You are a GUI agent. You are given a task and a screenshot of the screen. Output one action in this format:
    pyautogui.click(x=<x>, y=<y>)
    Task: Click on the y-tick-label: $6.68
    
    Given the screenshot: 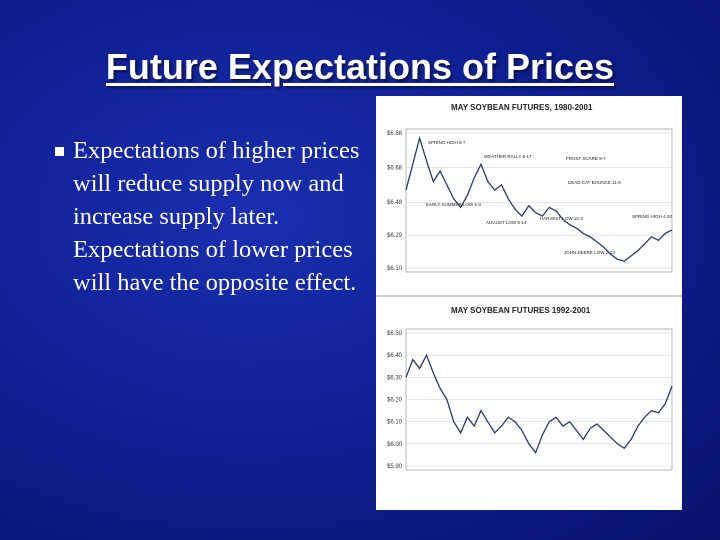 What is the action you would take?
    pyautogui.click(x=395, y=169)
    